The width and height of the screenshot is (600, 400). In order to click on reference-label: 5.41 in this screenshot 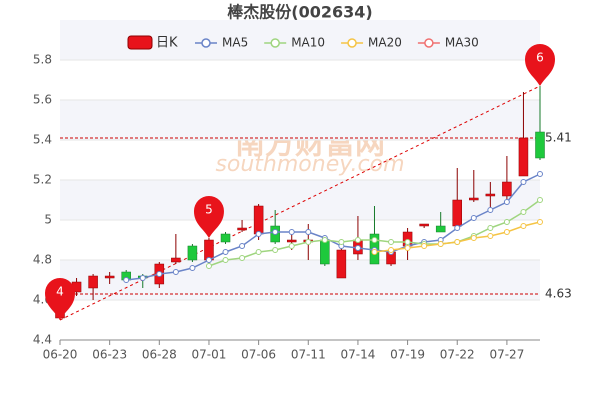, I will do `click(558, 138)`.